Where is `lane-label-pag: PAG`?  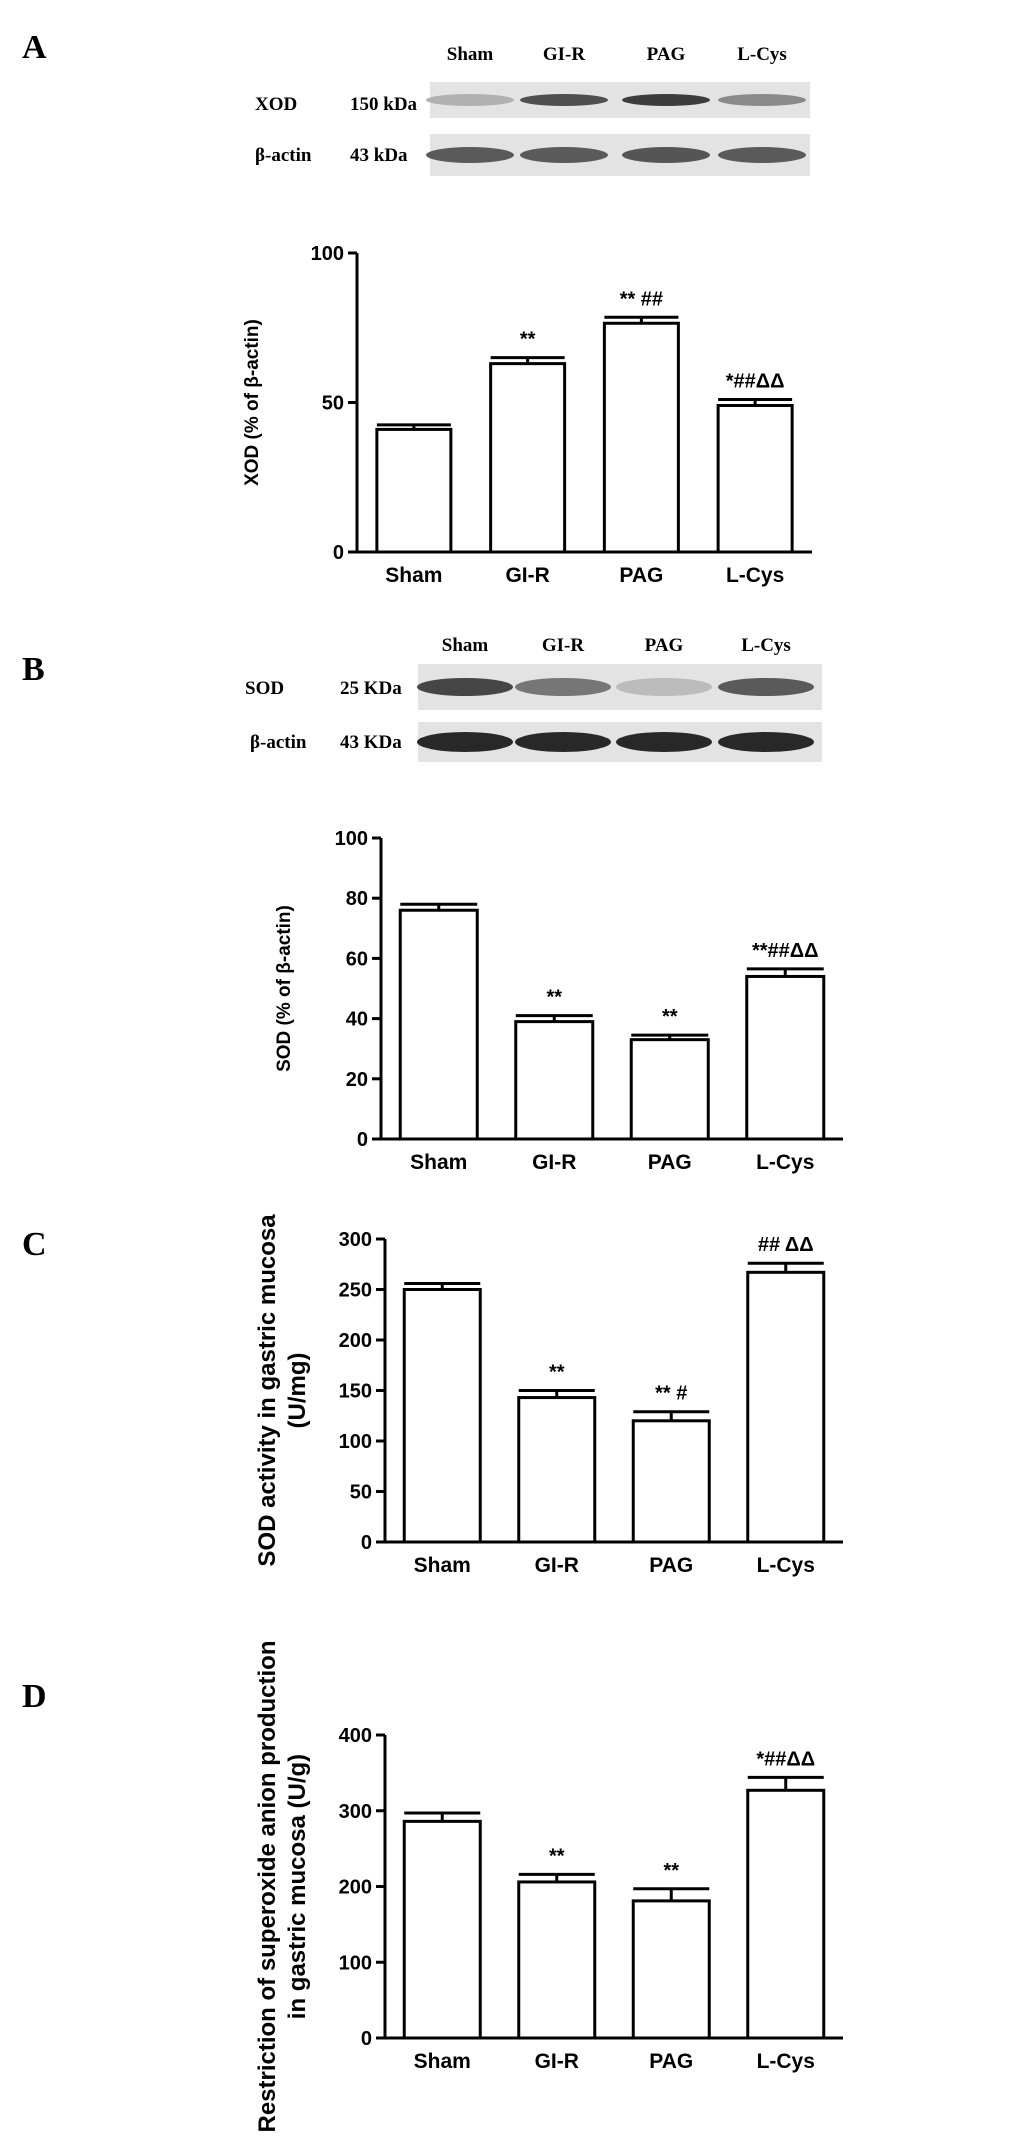
lane-label-pag: PAG is located at coordinates (666, 54).